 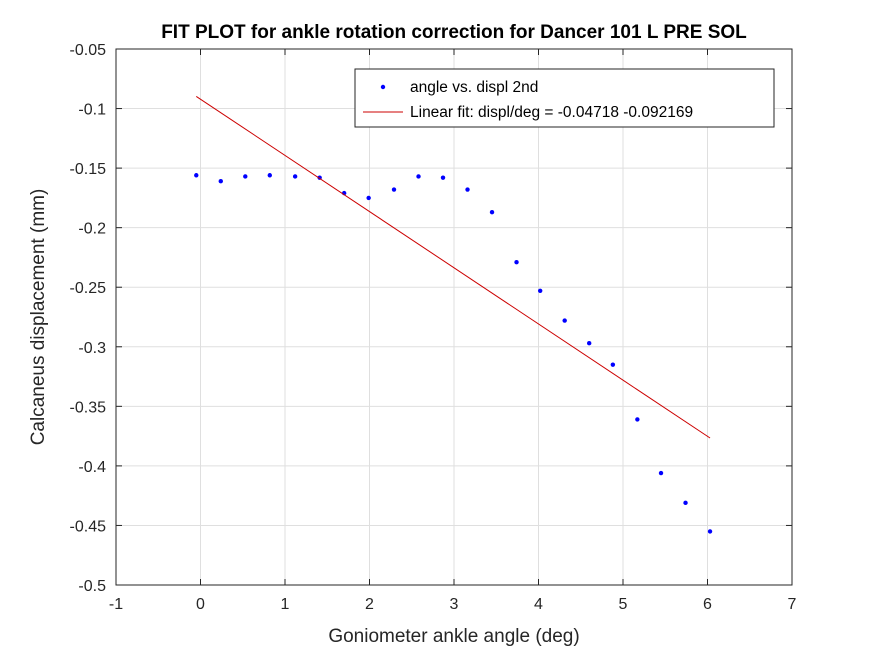 What do you see at coordinates (38, 317) in the screenshot?
I see `y-axis-label: Calcaneus displacement (mm)` at bounding box center [38, 317].